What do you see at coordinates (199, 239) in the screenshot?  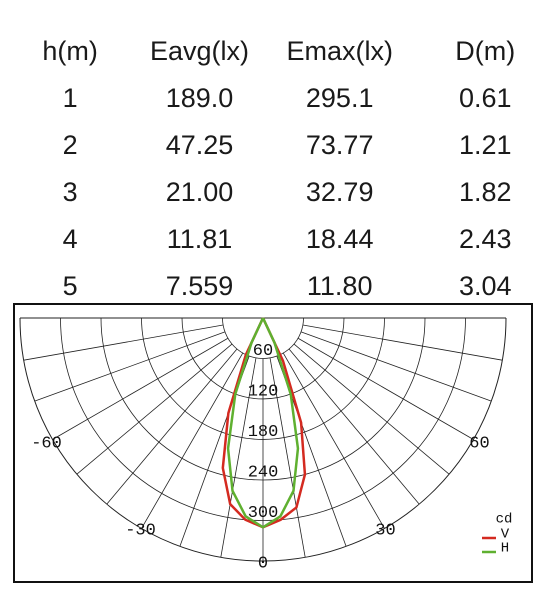 I see `table-cell: 11.81` at bounding box center [199, 239].